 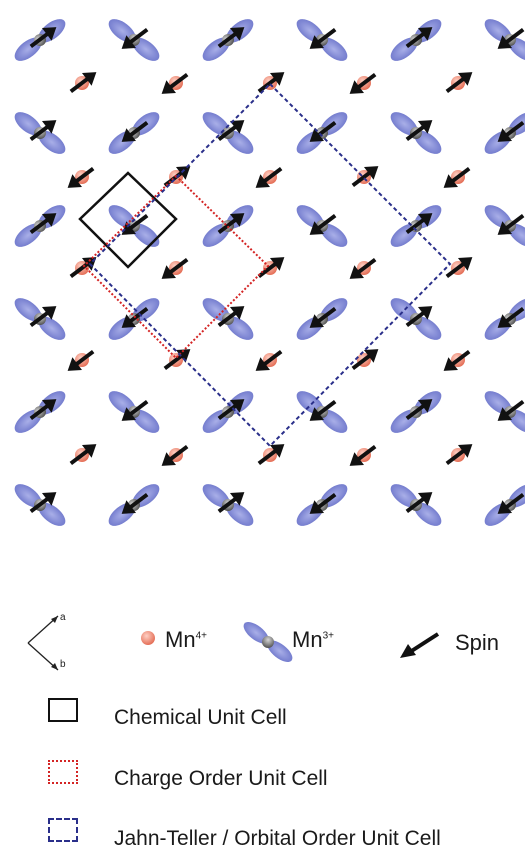 I want to click on chemical-unit-cell, so click(x=128, y=220).